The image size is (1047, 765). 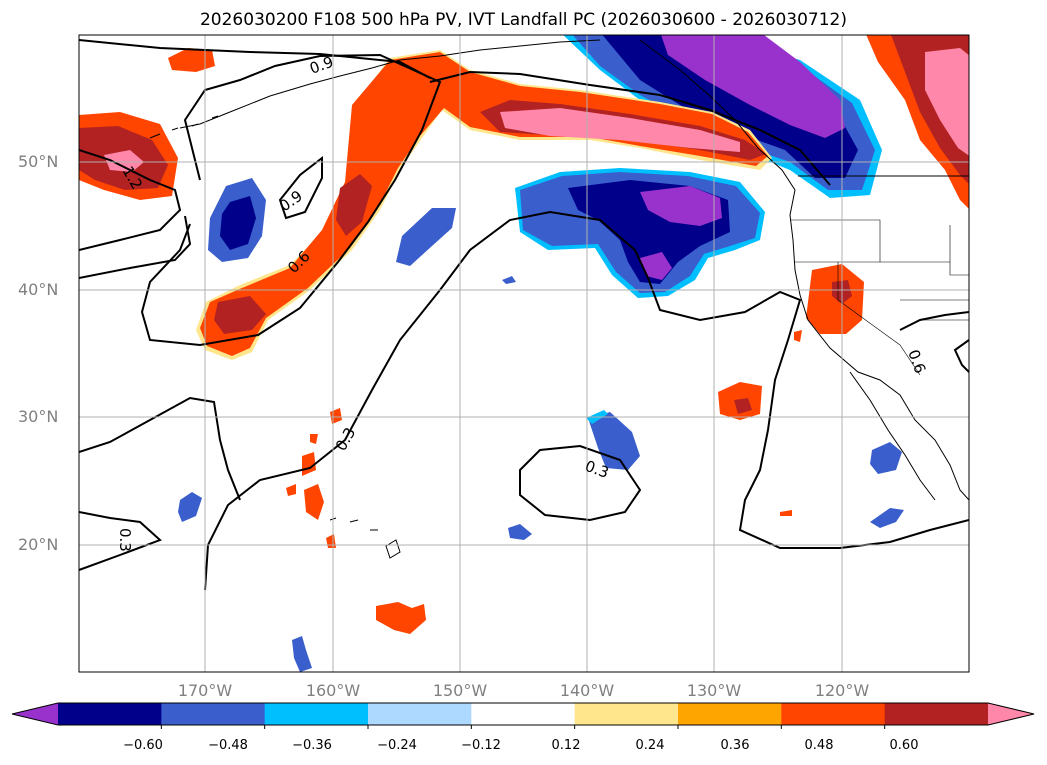 What do you see at coordinates (228, 745) in the screenshot?
I see `colorbar-tick-label: −0.48` at bounding box center [228, 745].